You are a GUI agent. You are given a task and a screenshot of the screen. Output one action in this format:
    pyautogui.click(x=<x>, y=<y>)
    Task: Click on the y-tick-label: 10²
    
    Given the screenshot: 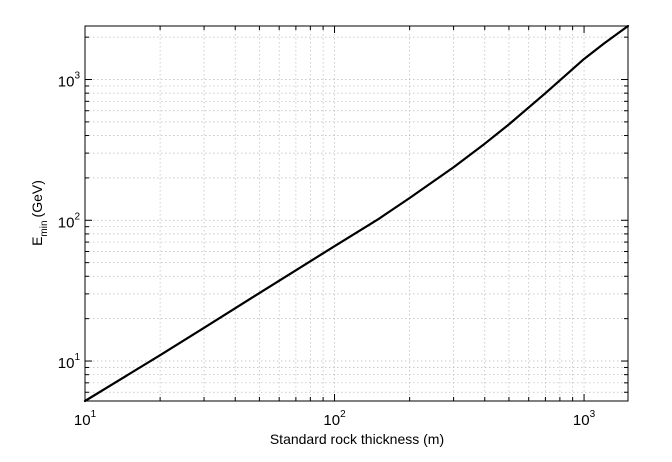 What is the action you would take?
    pyautogui.click(x=69, y=221)
    